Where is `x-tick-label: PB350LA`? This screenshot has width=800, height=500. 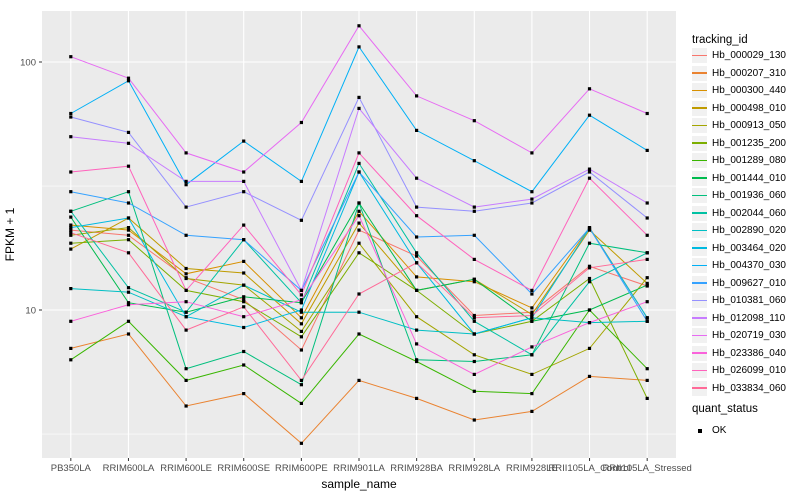
x-tick-label: PB350LA is located at coordinates (71, 468).